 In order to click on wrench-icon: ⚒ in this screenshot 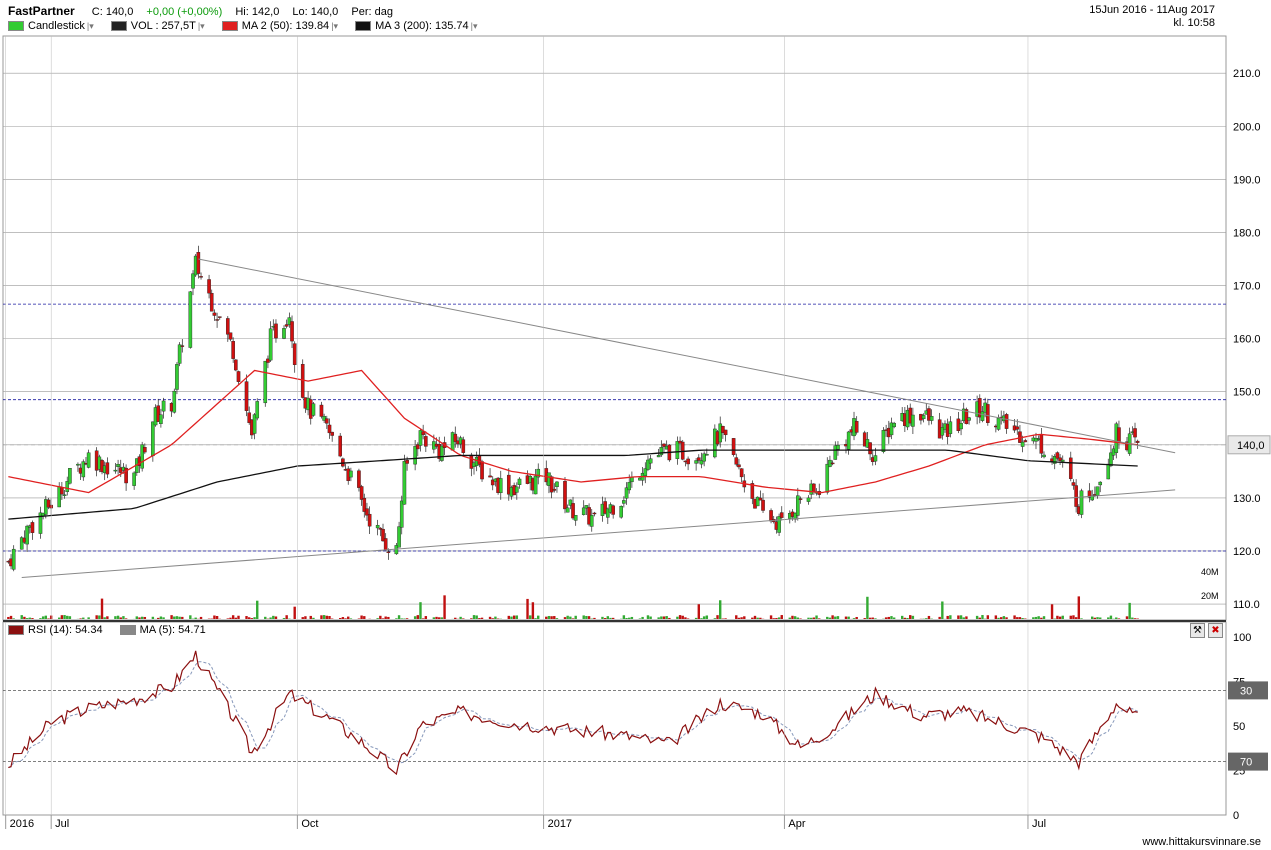, I will do `click(1197, 630)`.